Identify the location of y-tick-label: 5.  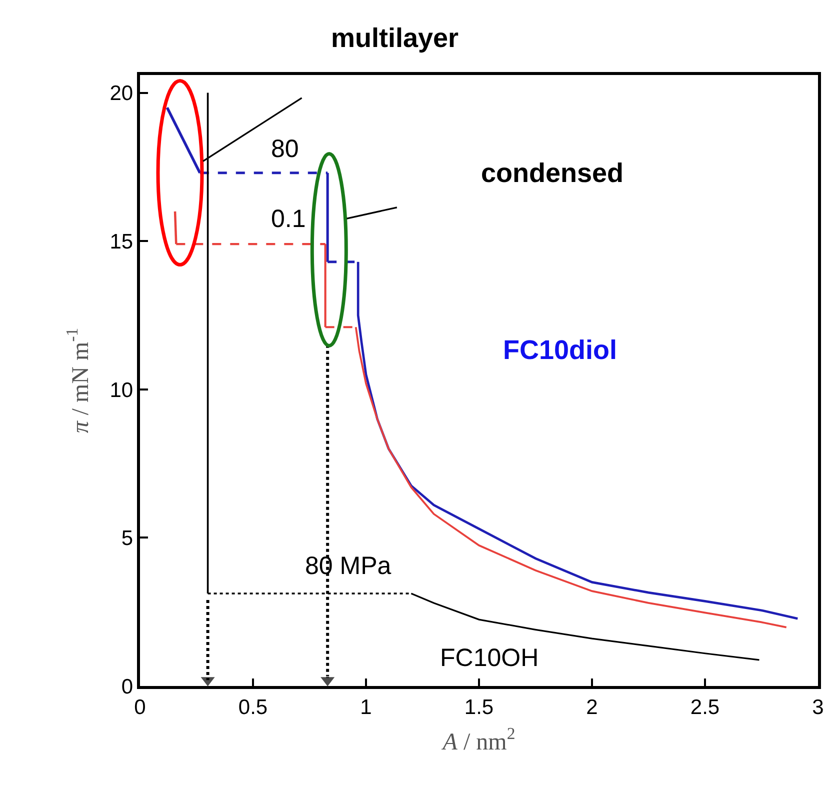
(127, 538).